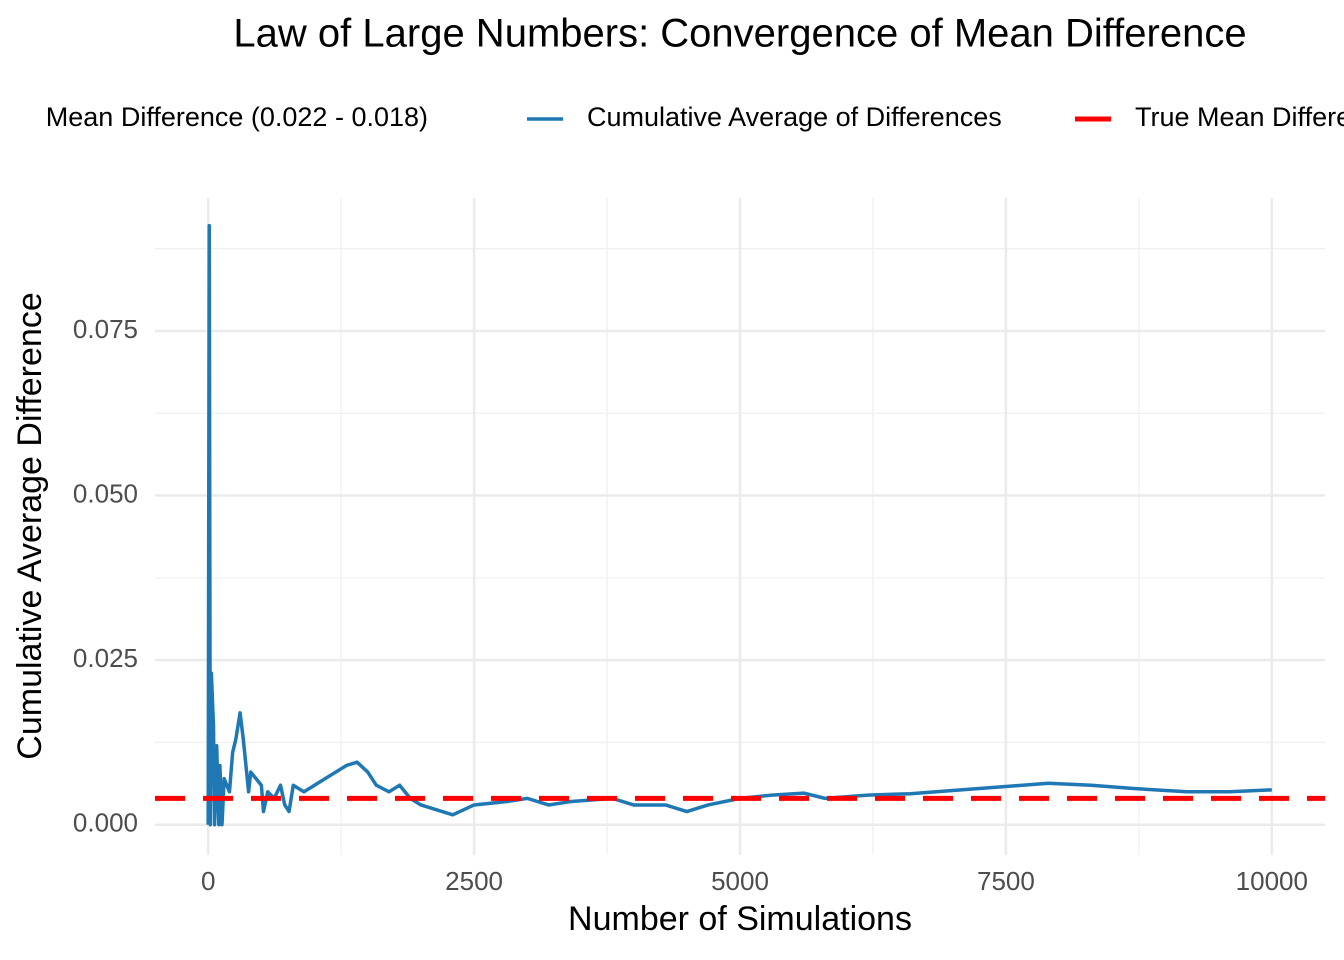 The image size is (1344, 960). Describe the element at coordinates (1272, 881) in the screenshot. I see `x-tick-label: 10000` at that location.